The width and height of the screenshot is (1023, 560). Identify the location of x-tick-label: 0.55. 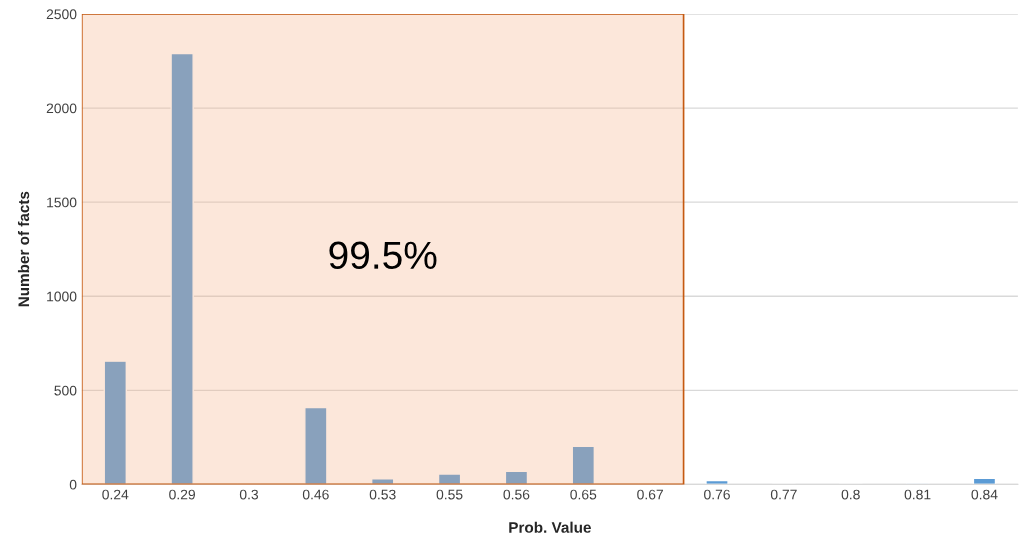
(449, 494).